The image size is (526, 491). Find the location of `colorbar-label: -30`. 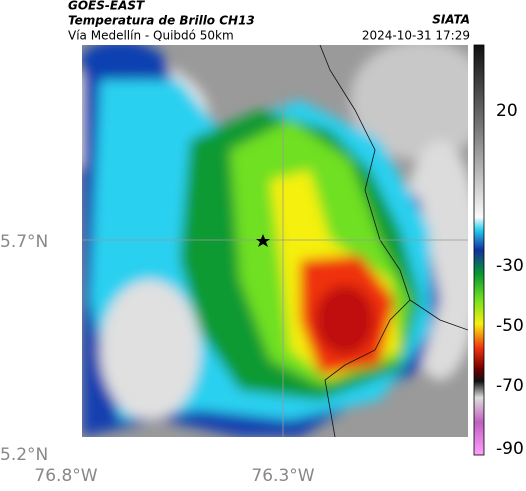

colorbar-label: -30 is located at coordinates (510, 266).